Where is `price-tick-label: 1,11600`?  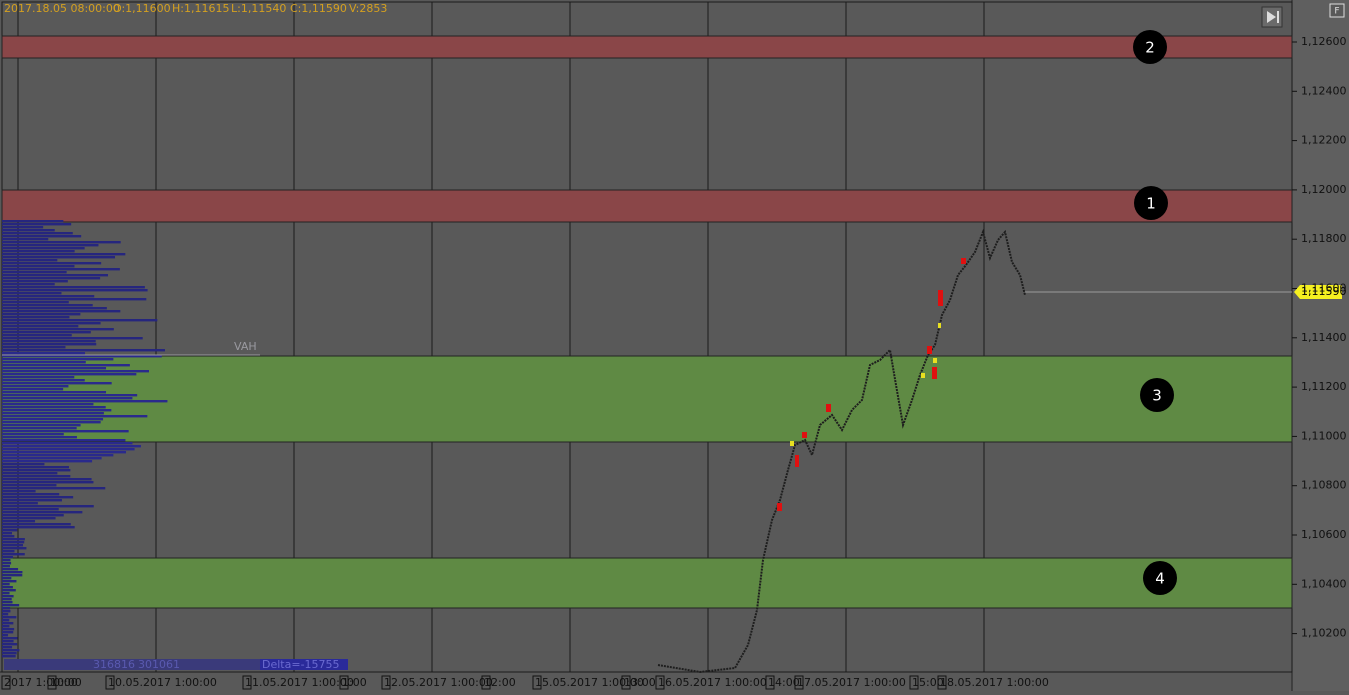 price-tick-label: 1,11600 is located at coordinates (1324, 288).